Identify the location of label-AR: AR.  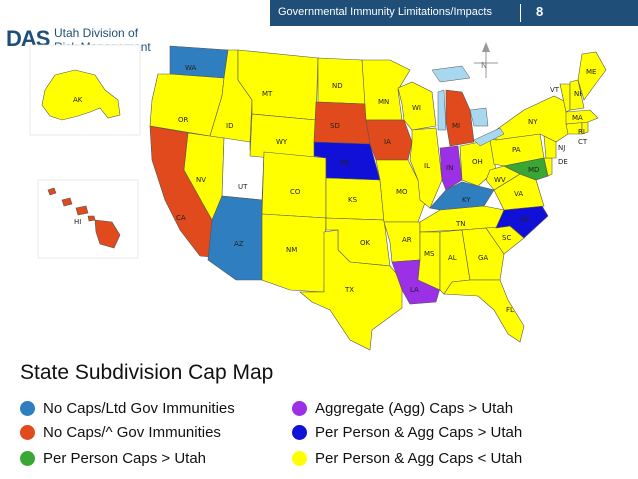
(407, 240).